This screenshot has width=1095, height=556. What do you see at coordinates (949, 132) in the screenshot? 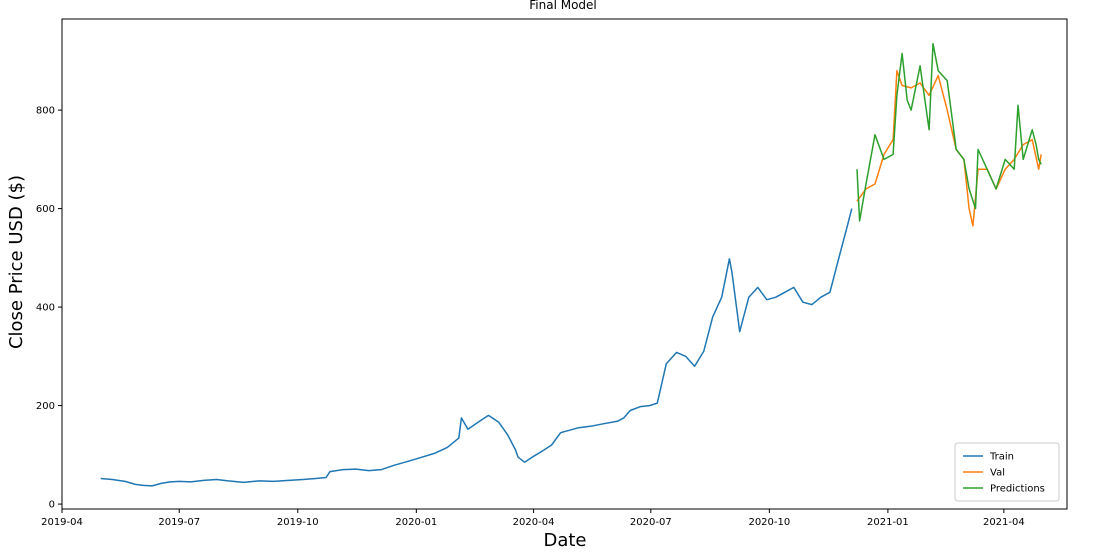
I see `series-line-predictions` at bounding box center [949, 132].